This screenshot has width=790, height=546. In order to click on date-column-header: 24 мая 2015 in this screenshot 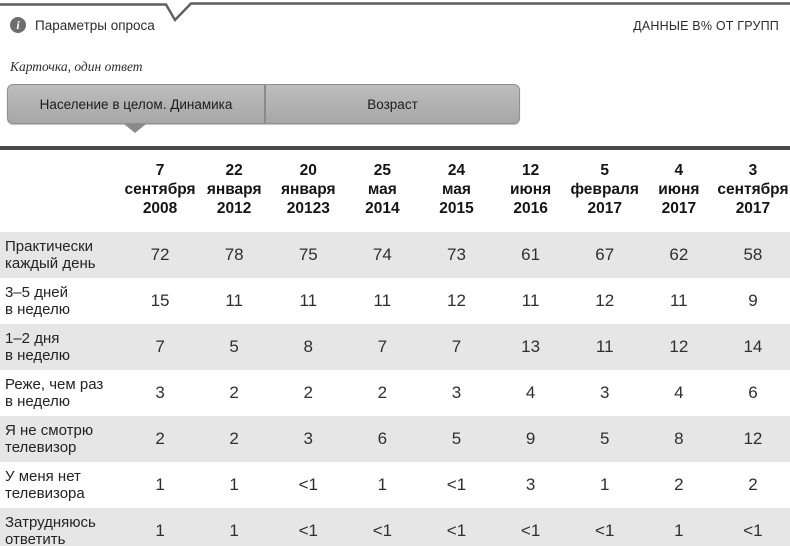, I will do `click(456, 189)`.